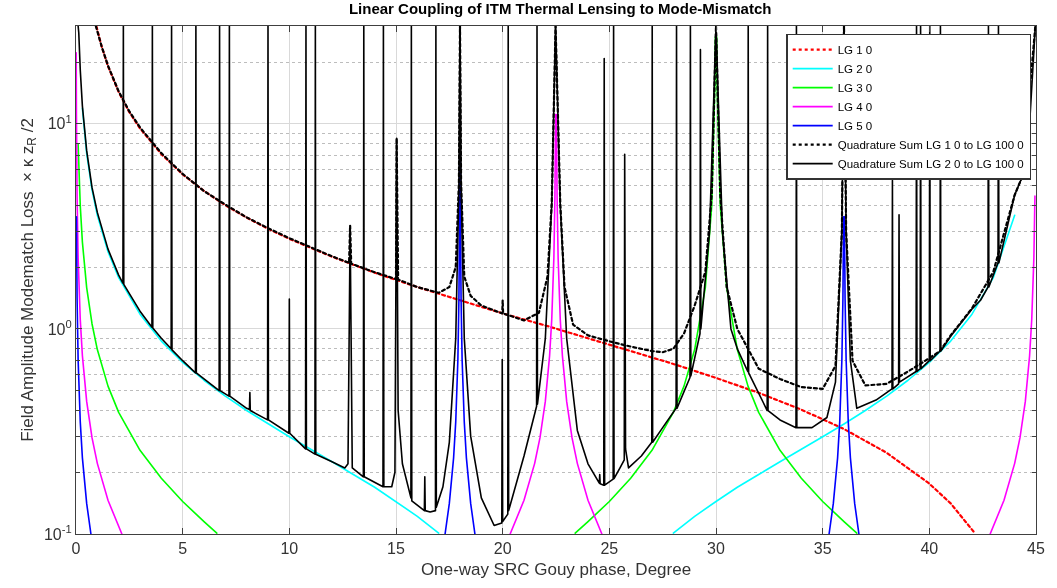  Describe the element at coordinates (556, 569) in the screenshot. I see `x-axis-title: One-way SRC Gouy phase, Degree` at that location.